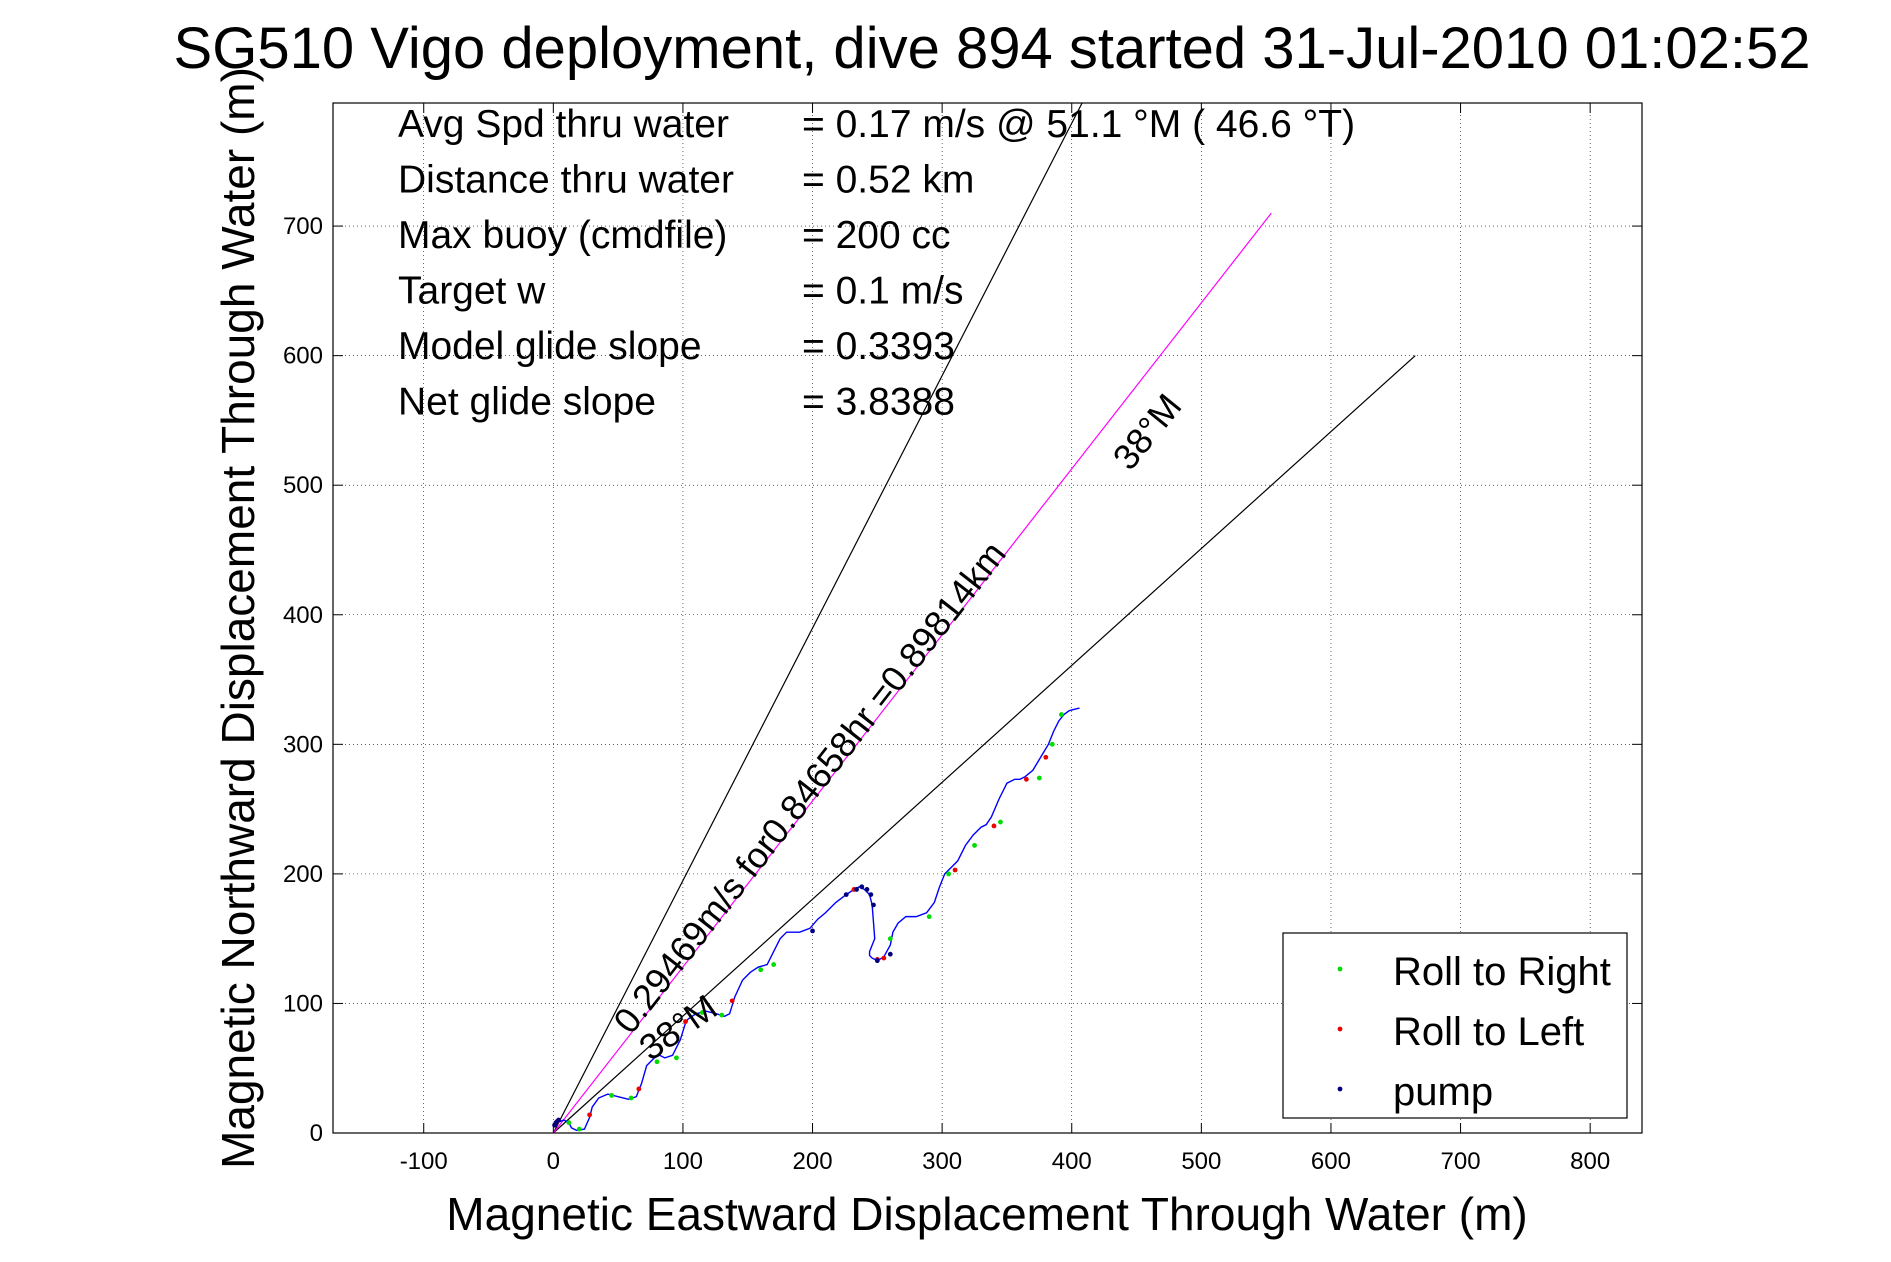  I want to click on x-tick-label: 400, so click(1072, 1161).